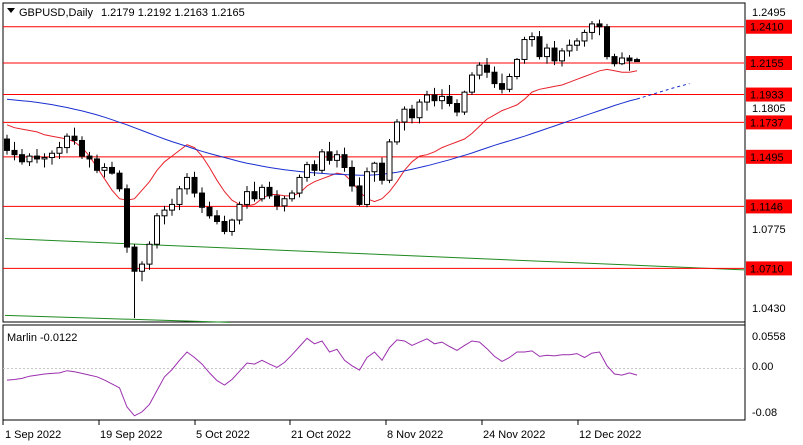  I want to click on ohlc-values: 1.2179 1.2192 1.2163 1.2165, so click(173, 13).